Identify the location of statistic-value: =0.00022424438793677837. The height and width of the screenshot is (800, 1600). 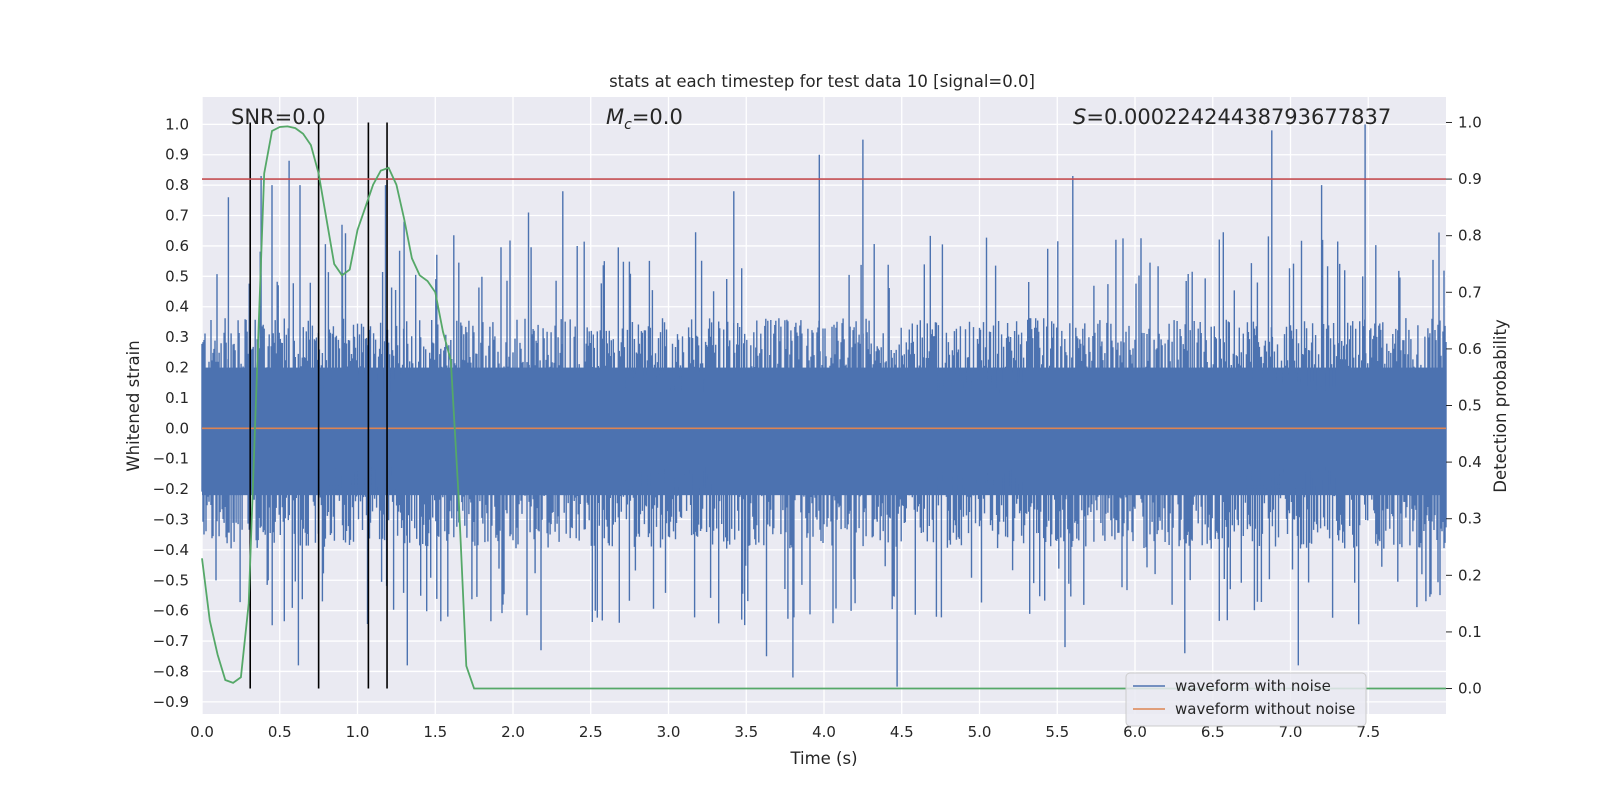
(1238, 117).